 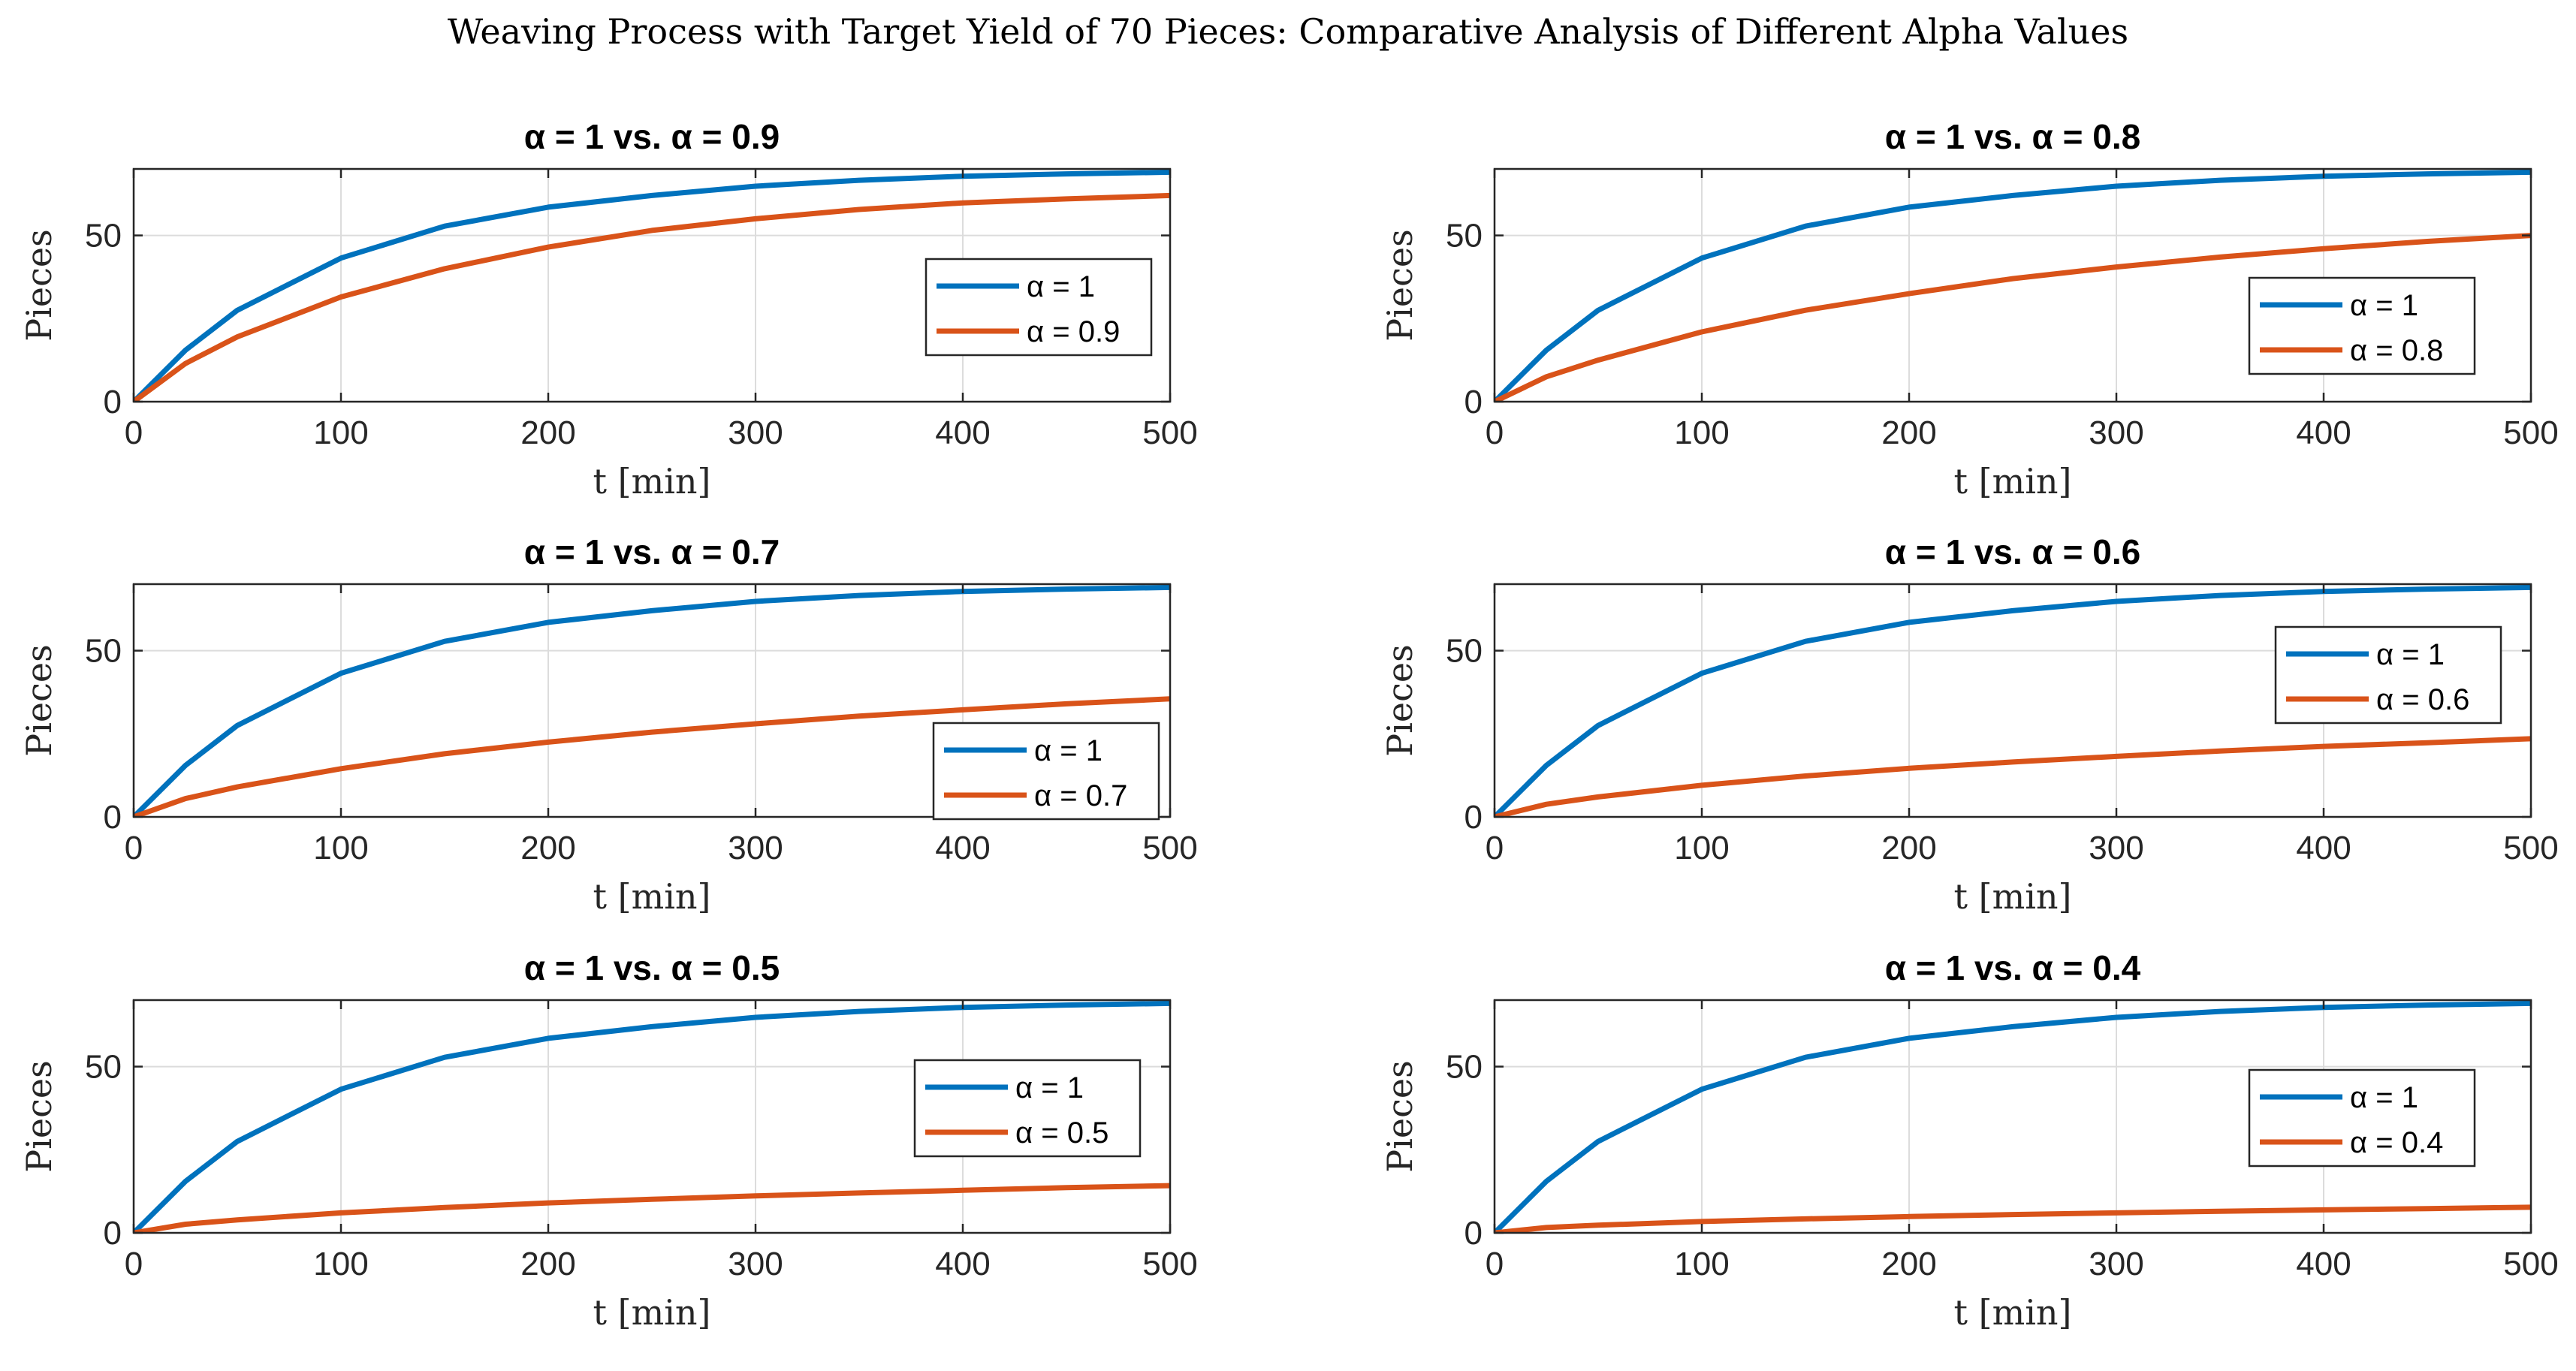 What do you see at coordinates (652, 136) in the screenshot?
I see `subplot-title: α = 1 vs. α = 0.9` at bounding box center [652, 136].